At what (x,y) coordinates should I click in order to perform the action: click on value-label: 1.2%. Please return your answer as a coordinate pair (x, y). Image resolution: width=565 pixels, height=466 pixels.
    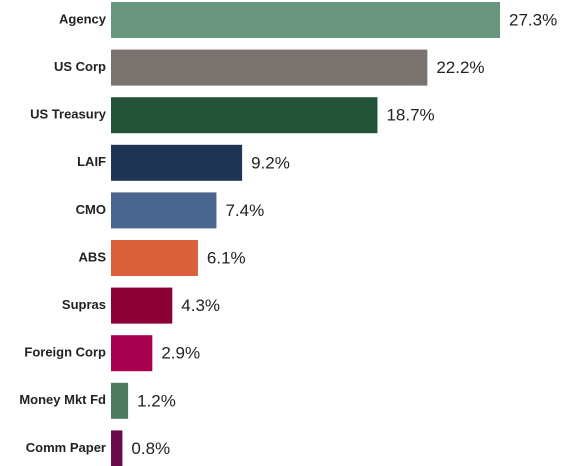
    Looking at the image, I should click on (156, 400).